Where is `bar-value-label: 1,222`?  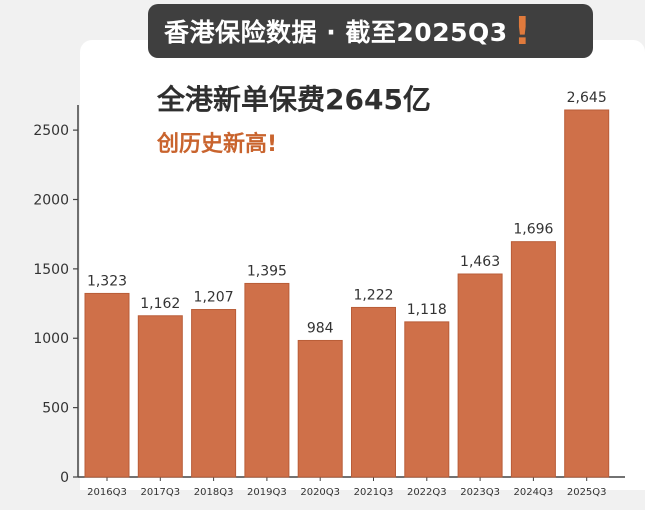 bar-value-label: 1,222 is located at coordinates (373, 295).